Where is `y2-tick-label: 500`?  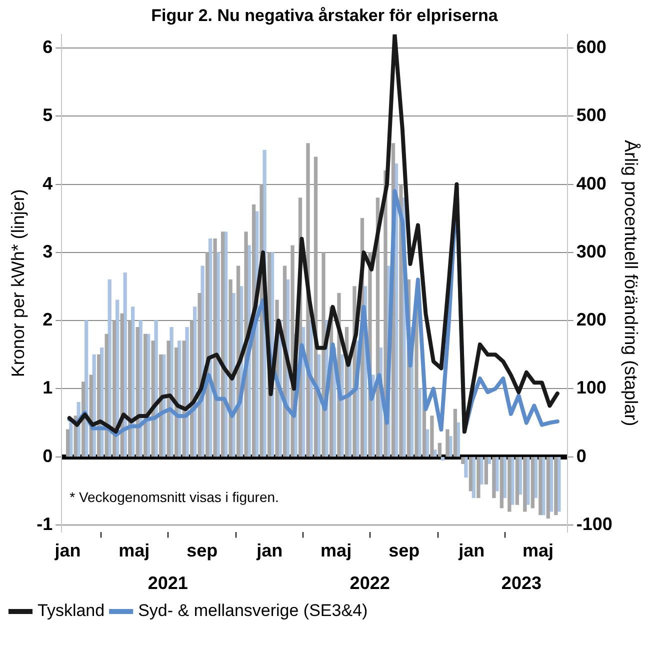
y2-tick-label: 500 is located at coordinates (591, 115).